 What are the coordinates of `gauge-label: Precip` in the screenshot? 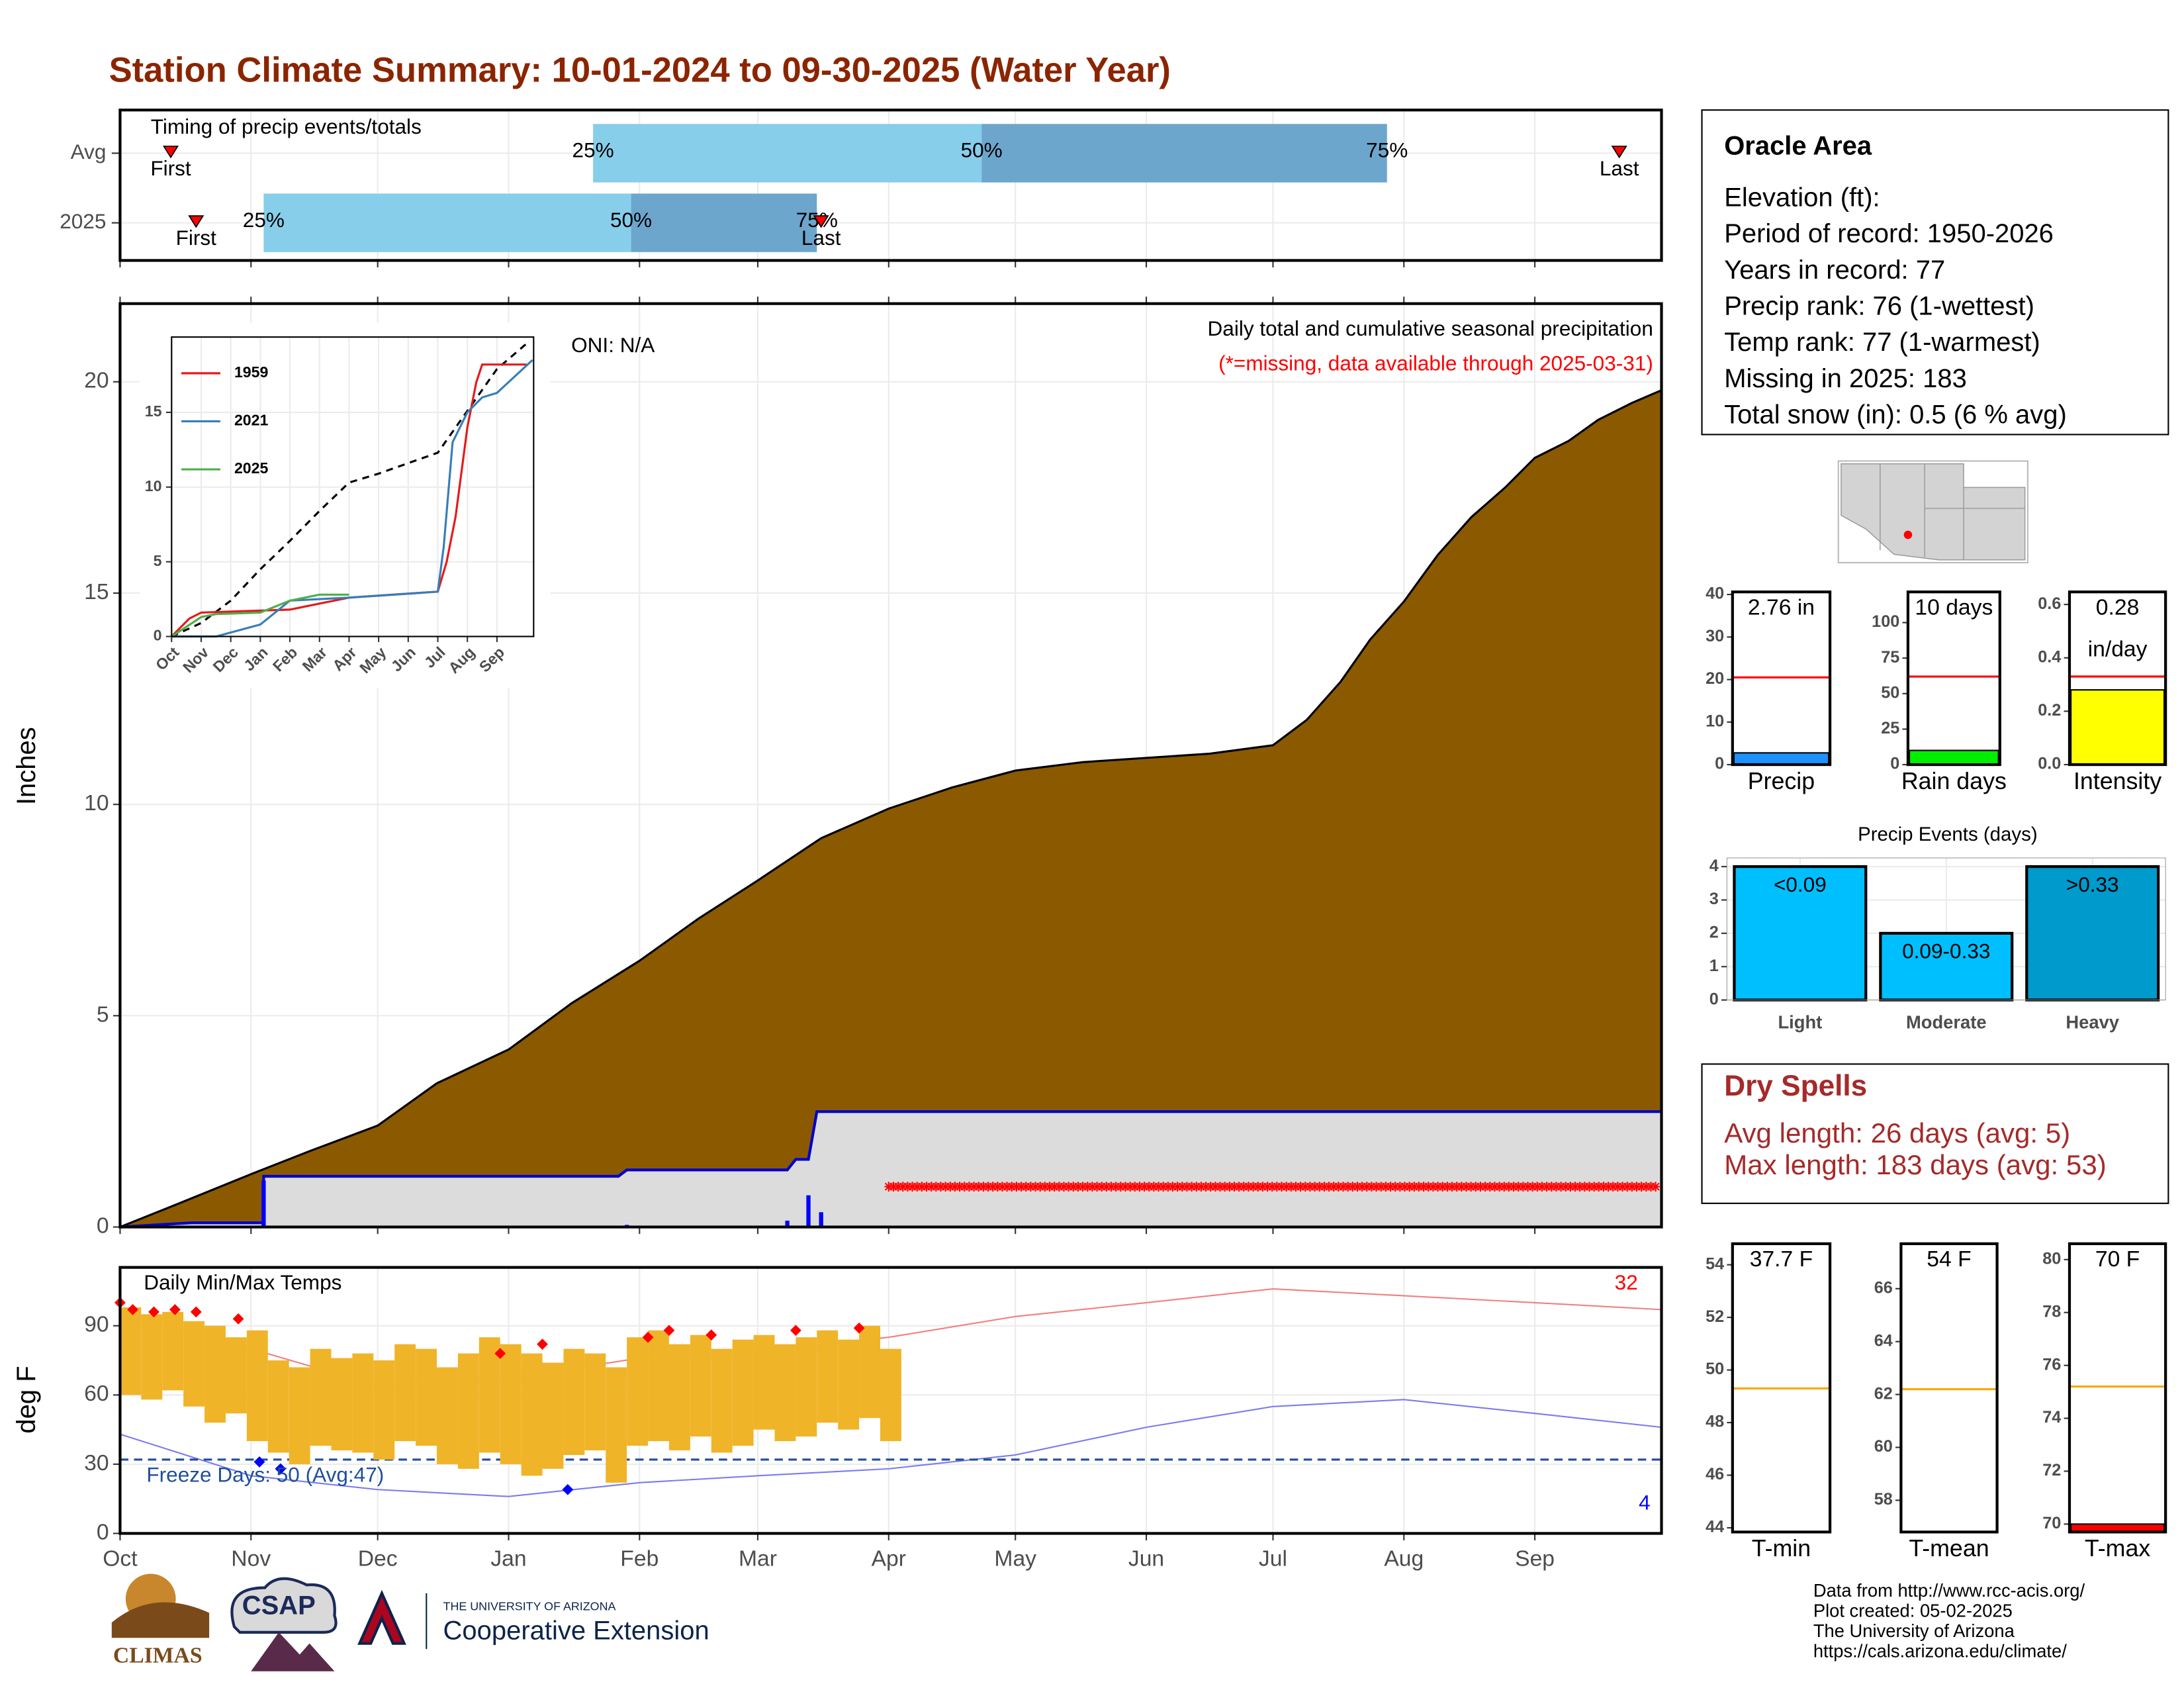 It's located at (1781, 781).